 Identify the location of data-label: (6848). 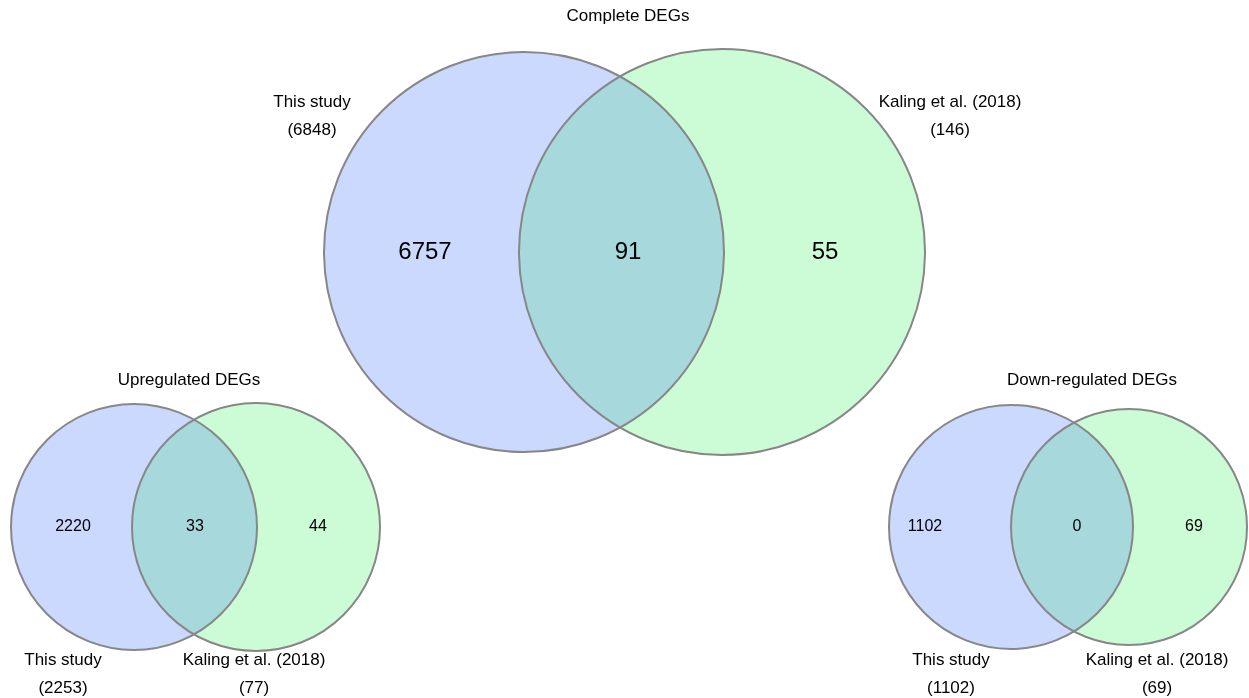
(312, 129).